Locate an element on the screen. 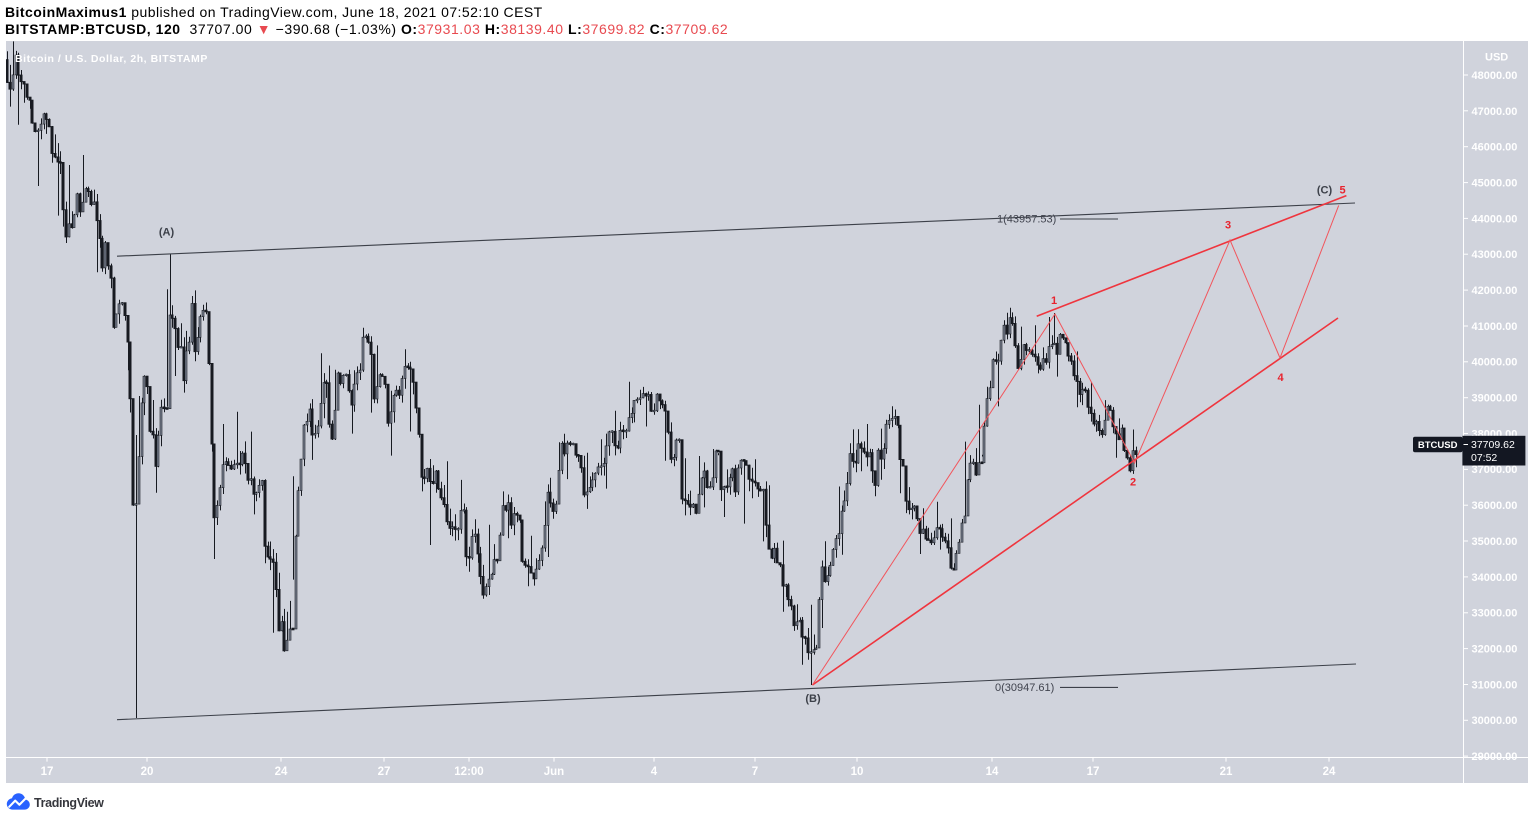 Image resolution: width=1536 pixels, height=819 pixels. svg-text: (B) is located at coordinates (813, 699).